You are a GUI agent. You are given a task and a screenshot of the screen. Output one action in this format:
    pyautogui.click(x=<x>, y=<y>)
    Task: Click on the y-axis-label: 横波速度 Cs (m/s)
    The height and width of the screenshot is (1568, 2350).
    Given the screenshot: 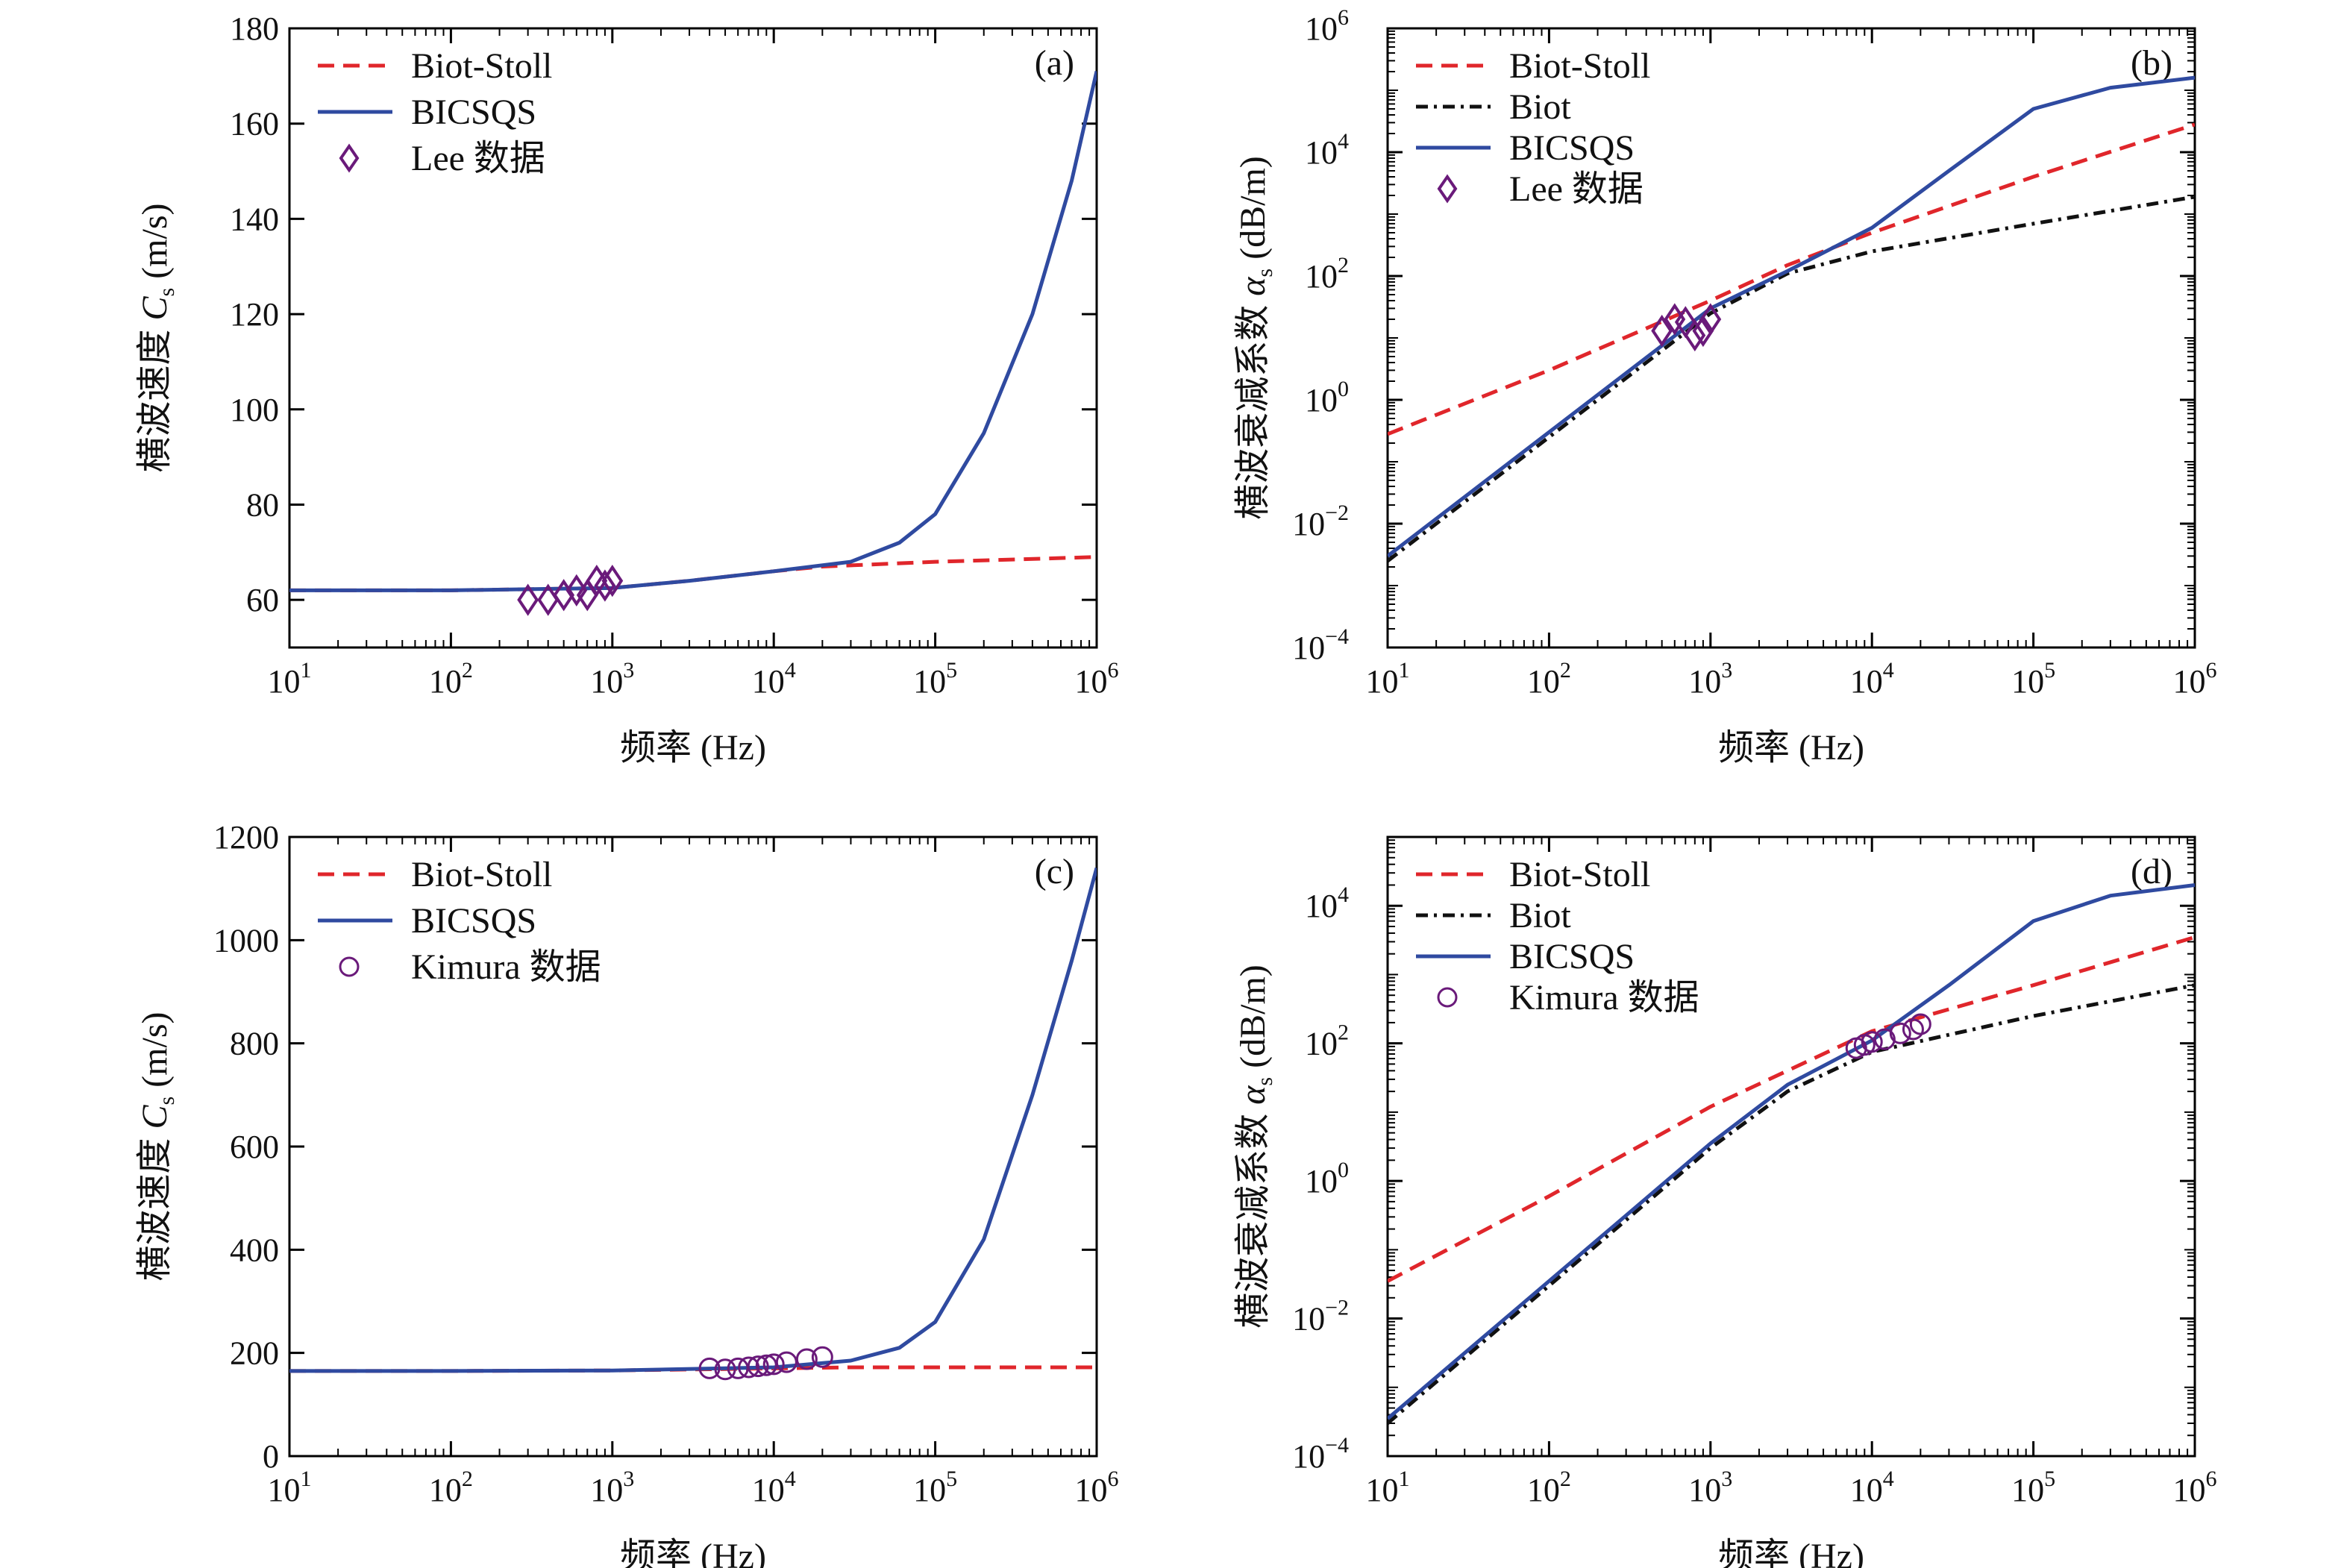 What is the action you would take?
    pyautogui.click(x=157, y=1146)
    